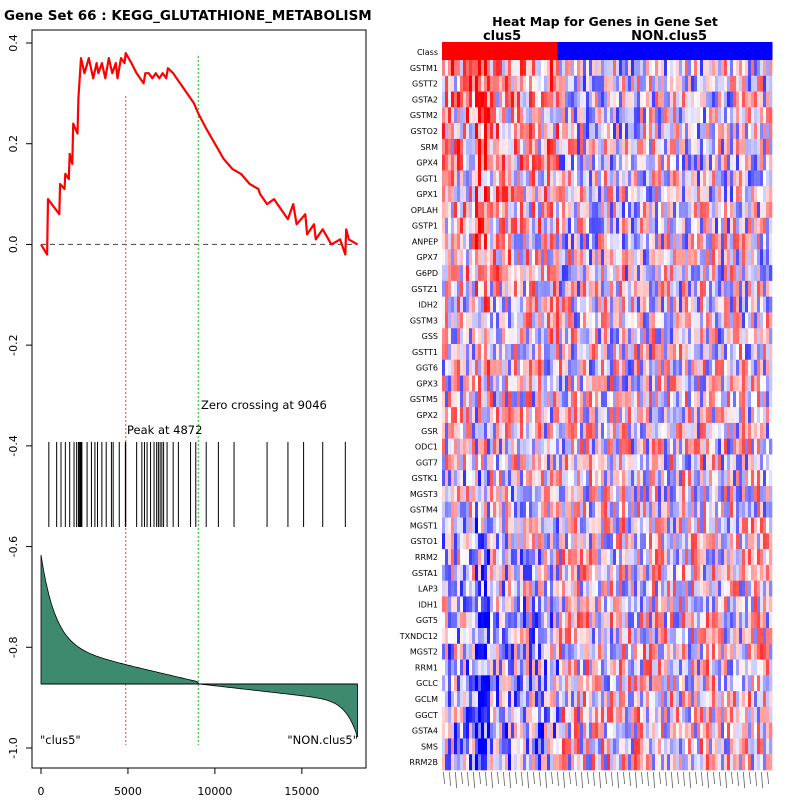 This screenshot has height=804, width=800. Describe the element at coordinates (669, 36) in the screenshot. I see `class-group-label: NON.clus5` at that location.